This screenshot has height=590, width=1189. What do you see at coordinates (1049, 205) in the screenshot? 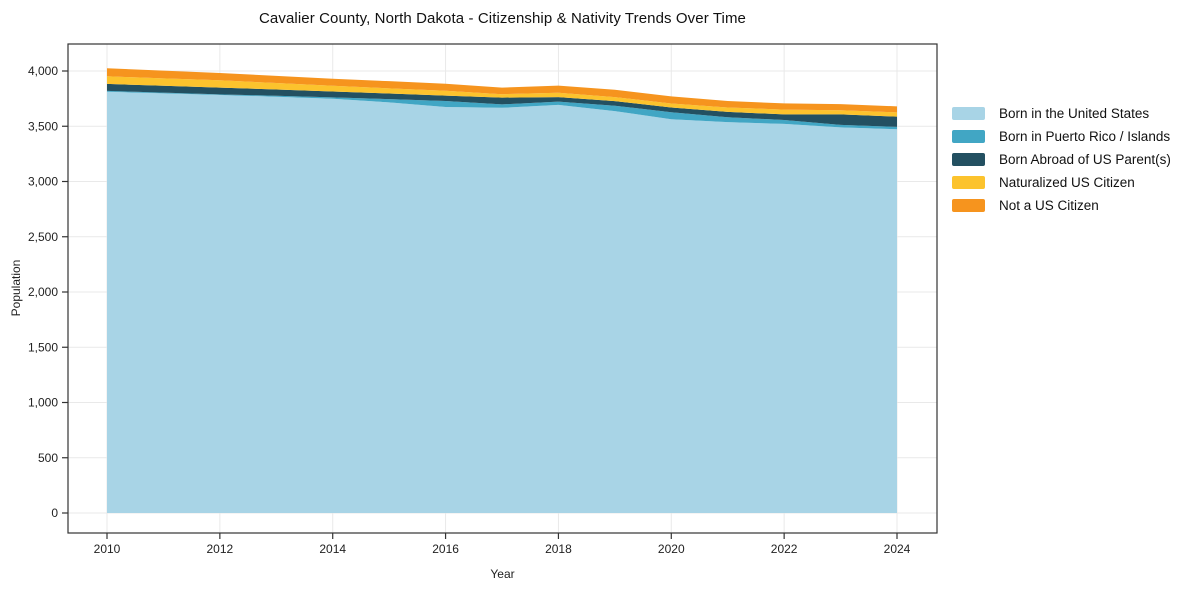
I see `legend-label: Not a US Citizen` at bounding box center [1049, 205].